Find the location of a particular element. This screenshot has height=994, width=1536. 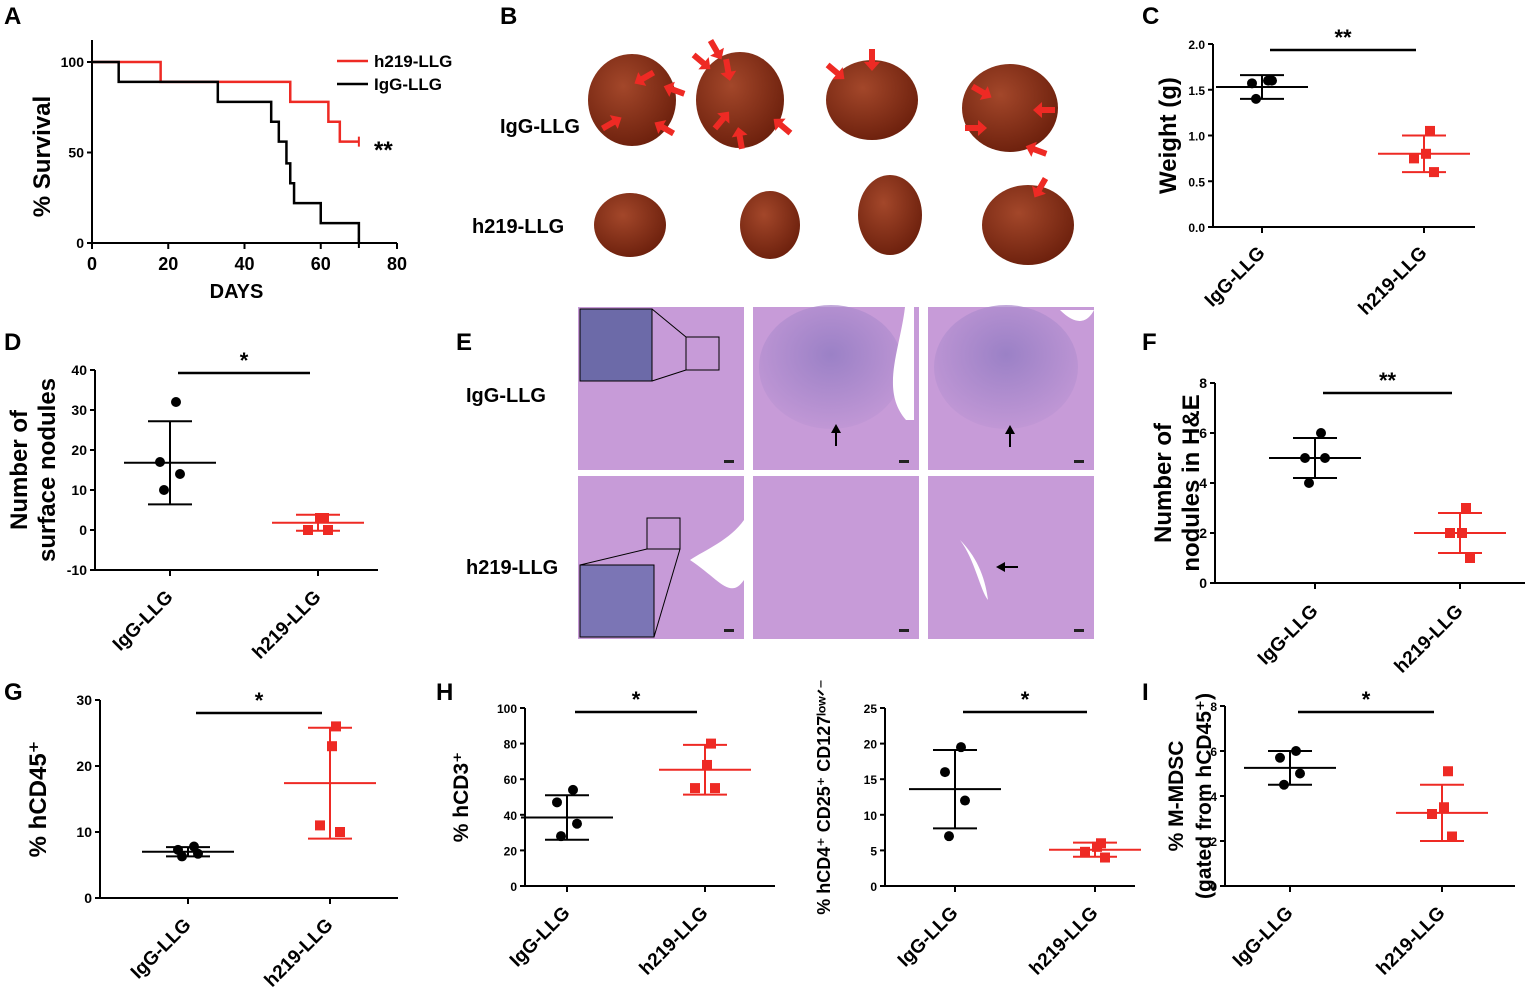

y-axis-label-line: nodules in H&E is located at coordinates (1191, 482).